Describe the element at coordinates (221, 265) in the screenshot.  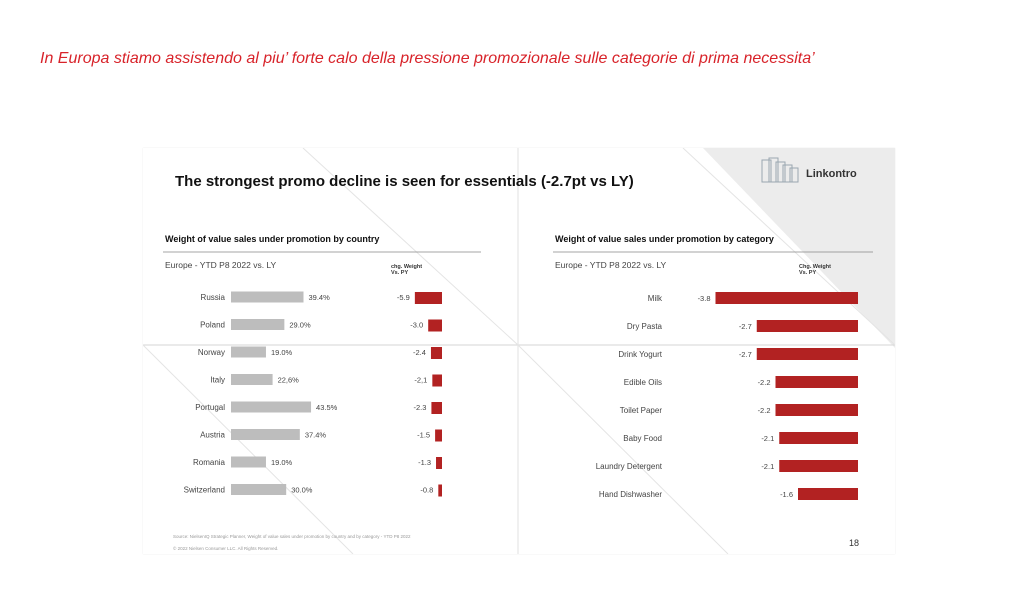
I see `country-chart-subtitle: Europe - YTD P8 2022 vs. LY` at that location.